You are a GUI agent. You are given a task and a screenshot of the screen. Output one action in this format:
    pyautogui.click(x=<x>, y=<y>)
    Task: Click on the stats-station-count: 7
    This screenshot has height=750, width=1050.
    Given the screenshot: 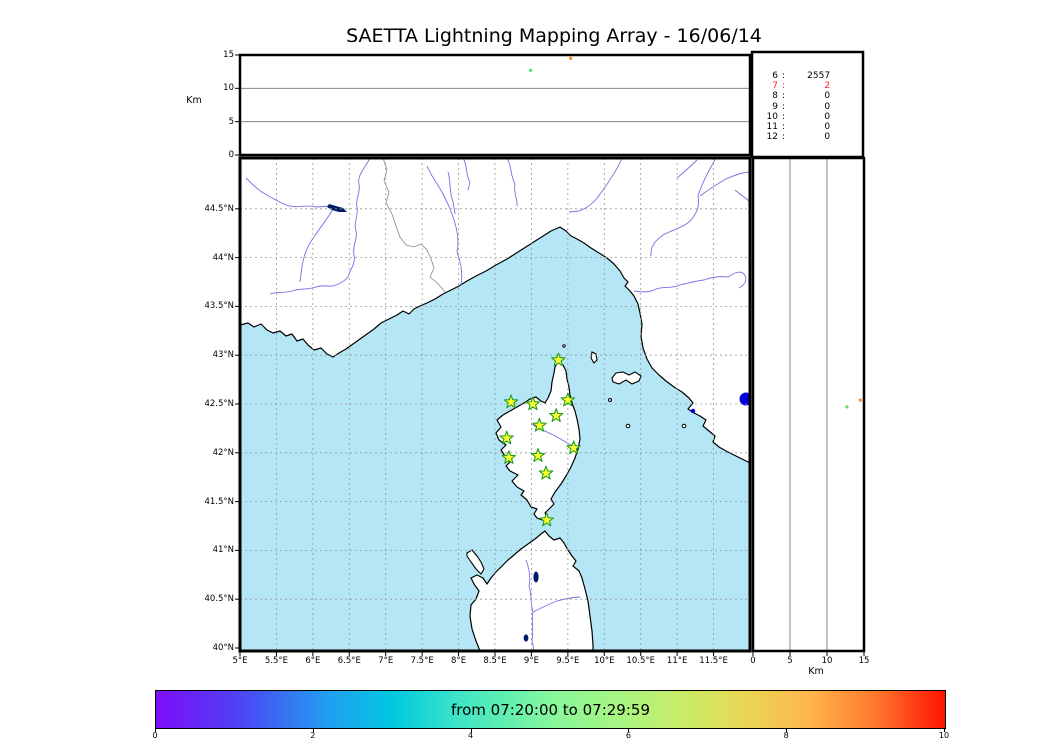 What is the action you would take?
    pyautogui.click(x=775, y=86)
    